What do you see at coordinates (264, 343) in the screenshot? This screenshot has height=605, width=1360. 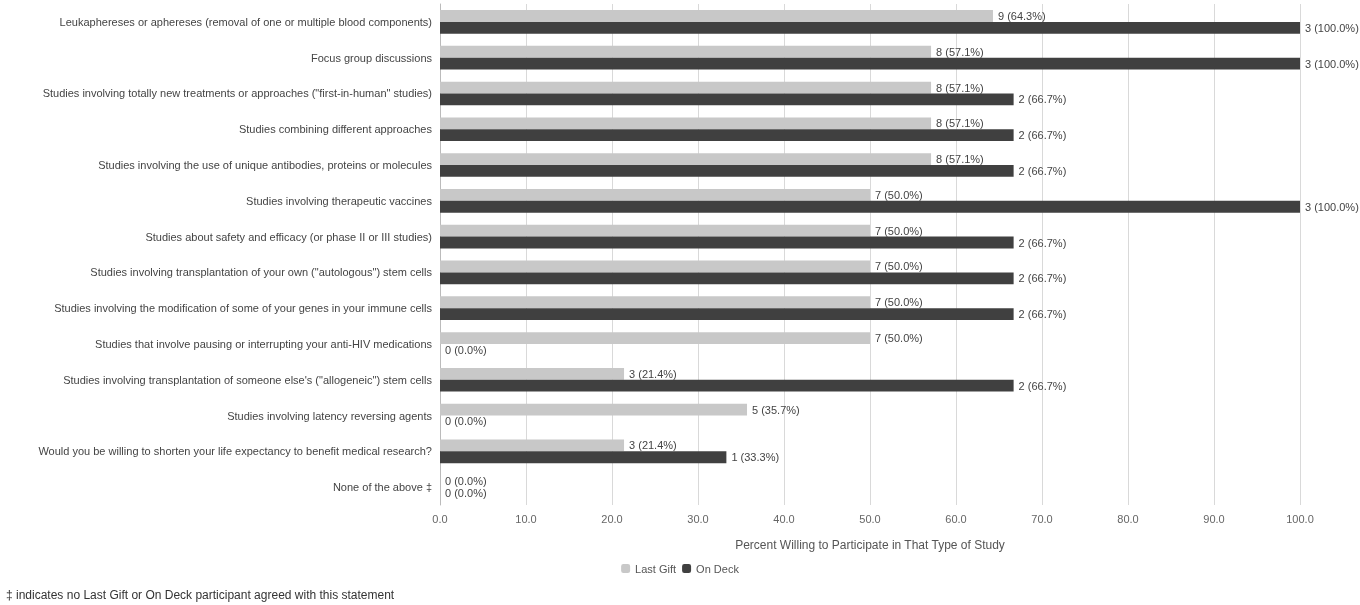 I see `y-tick-label: Studies that involve pausing or interrupting your anti-HIV medications` at bounding box center [264, 343].